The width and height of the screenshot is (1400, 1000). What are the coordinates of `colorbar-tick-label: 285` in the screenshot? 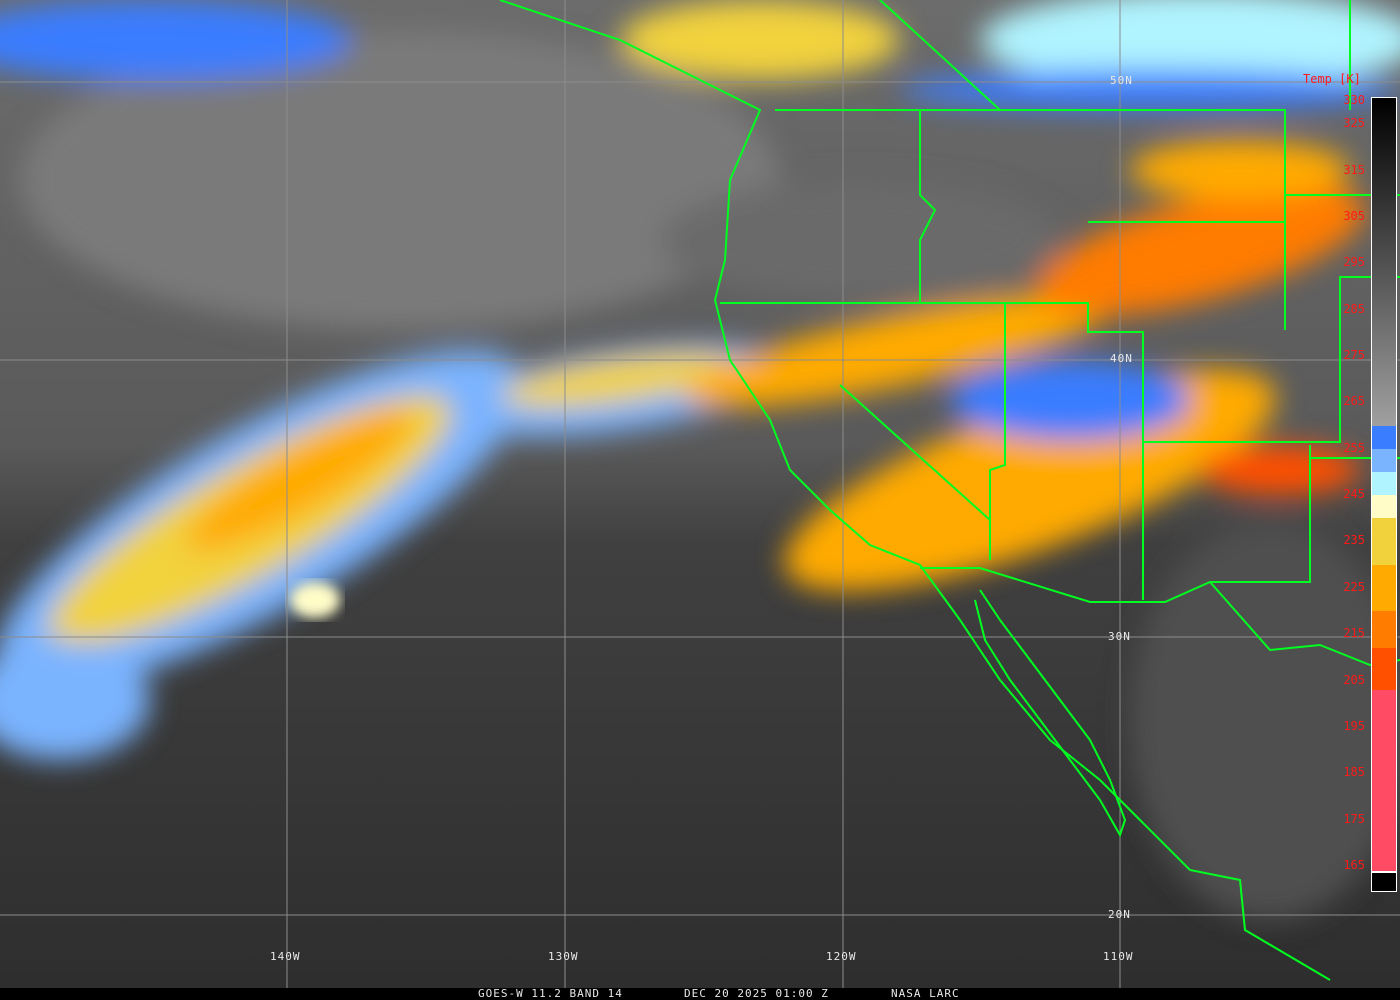 It's located at (1354, 308).